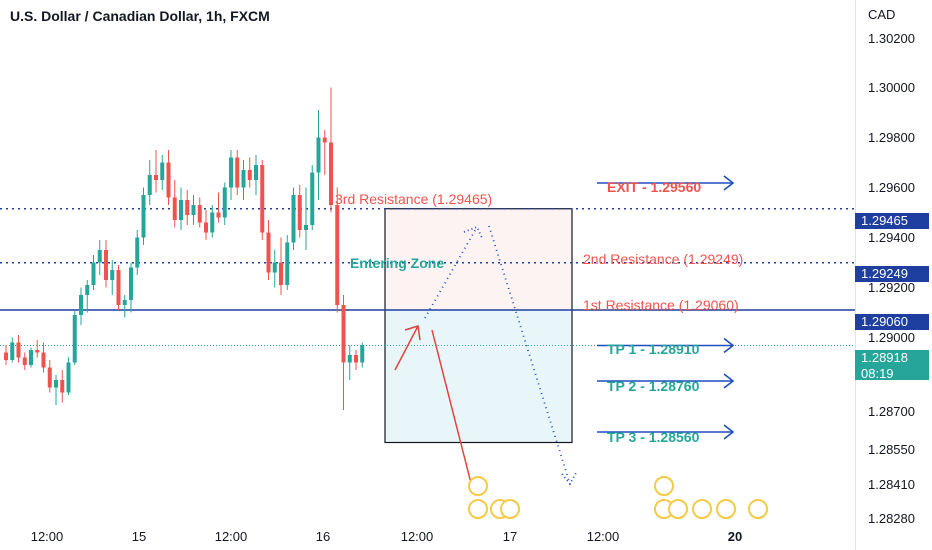 This screenshot has height=550, width=932. I want to click on exit-label: EXIT - 1.29560, so click(654, 187).